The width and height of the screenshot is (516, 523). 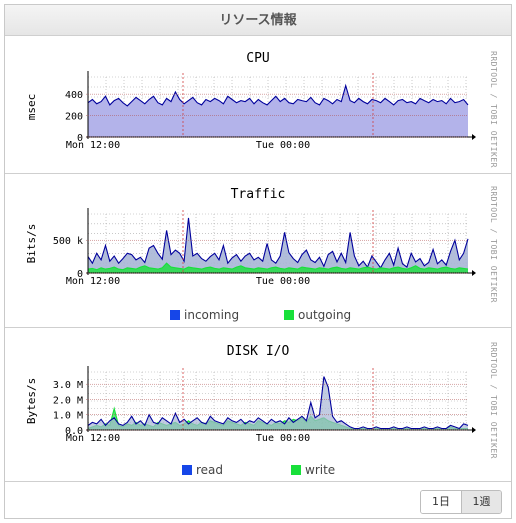 What do you see at coordinates (324, 315) in the screenshot?
I see `legend-label-outgoing: outgoing` at bounding box center [324, 315].